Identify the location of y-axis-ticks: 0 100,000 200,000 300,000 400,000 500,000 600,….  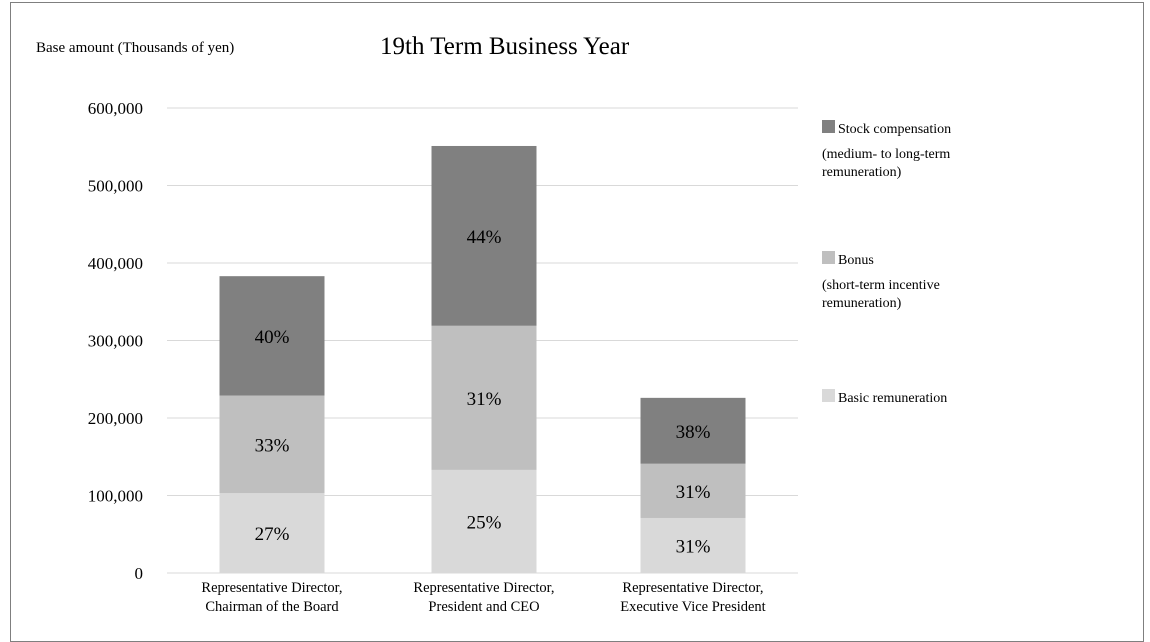
(115, 341).